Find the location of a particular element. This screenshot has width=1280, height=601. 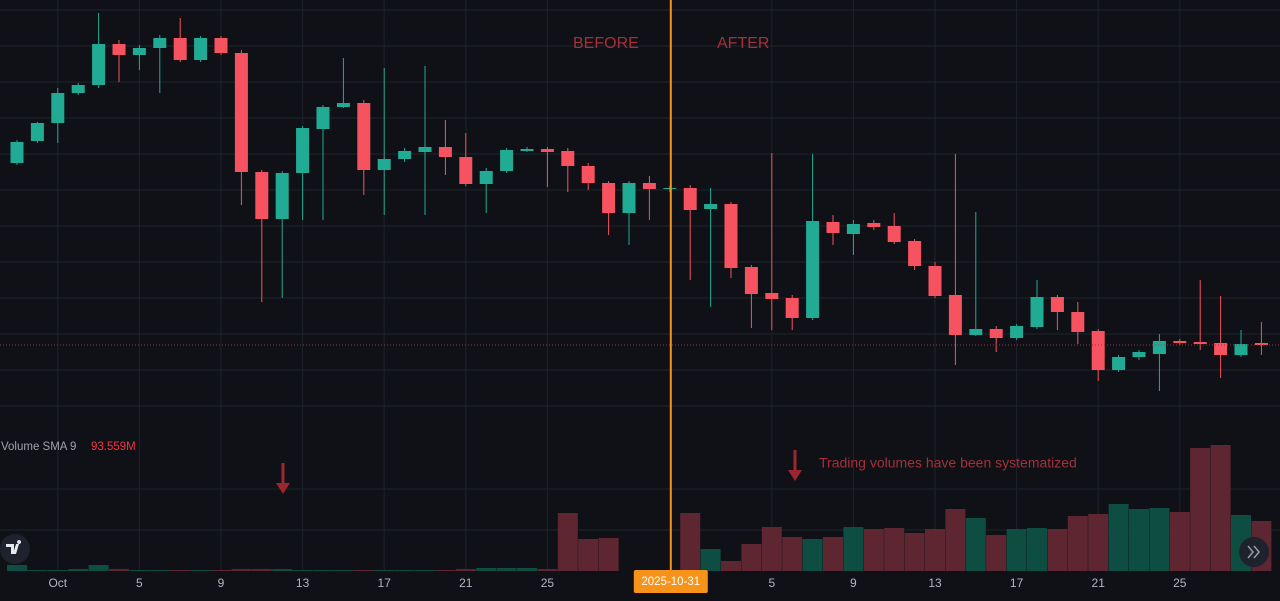

x-tick-label: Oct is located at coordinates (57, 583).